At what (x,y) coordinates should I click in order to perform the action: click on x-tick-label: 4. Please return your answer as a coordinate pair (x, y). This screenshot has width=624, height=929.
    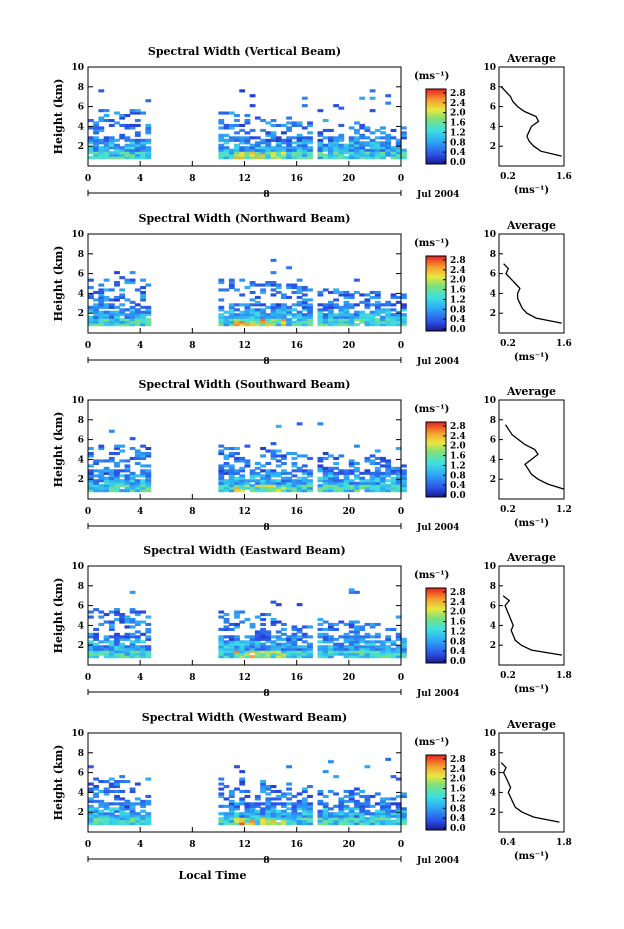
    Looking at the image, I should click on (140, 845).